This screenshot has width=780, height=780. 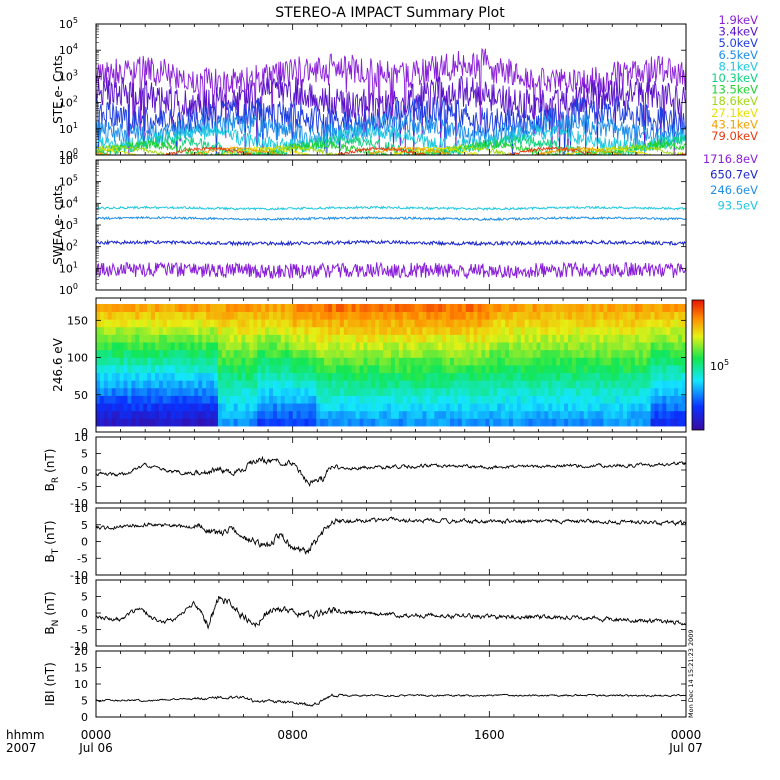 I want to click on legend-entry-swea-0: 1716.8eV, so click(x=730, y=159).